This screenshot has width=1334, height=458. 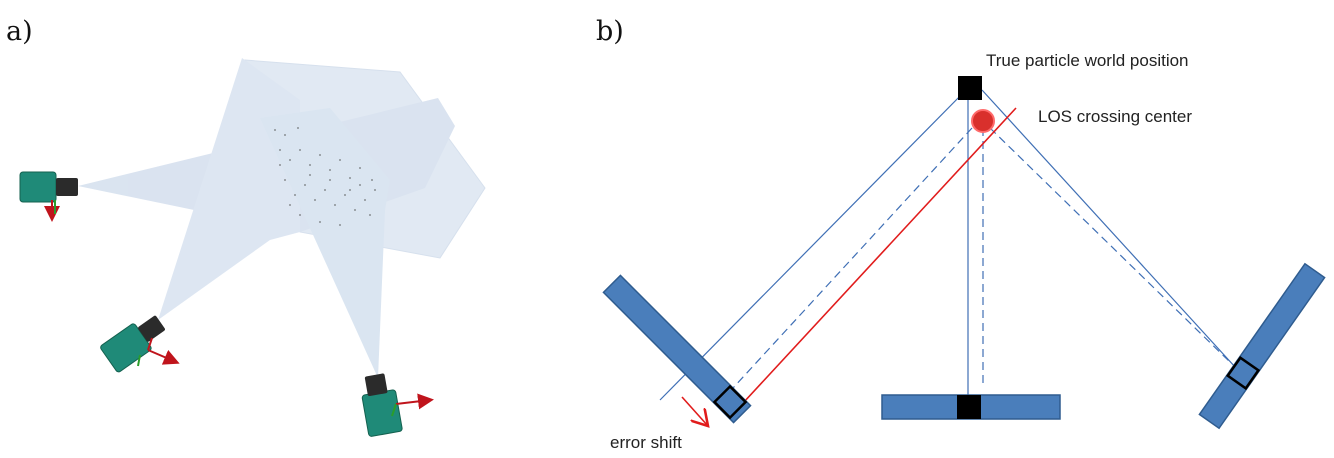 I want to click on error-los-line, so click(x=873, y=262).